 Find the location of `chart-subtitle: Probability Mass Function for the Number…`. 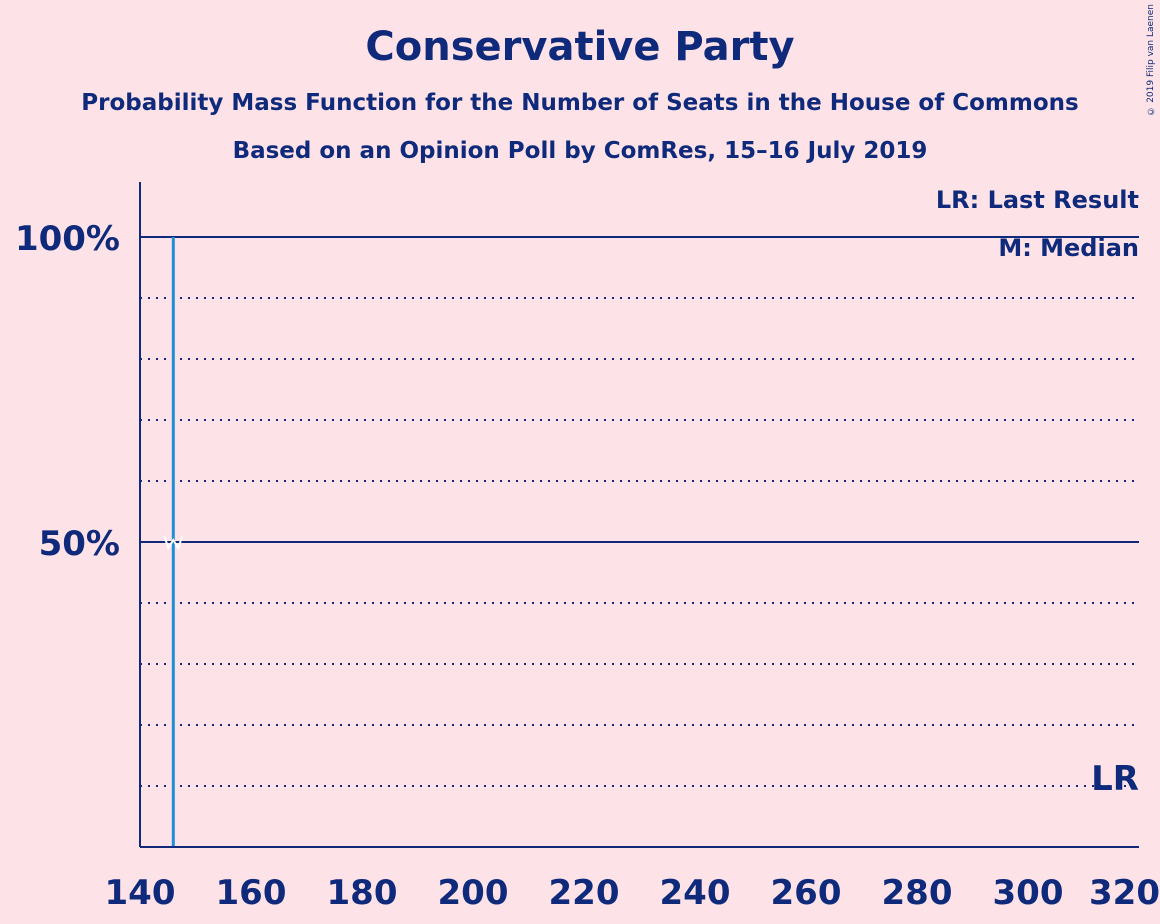

chart-subtitle: Probability Mass Function for the Number… is located at coordinates (580, 103).